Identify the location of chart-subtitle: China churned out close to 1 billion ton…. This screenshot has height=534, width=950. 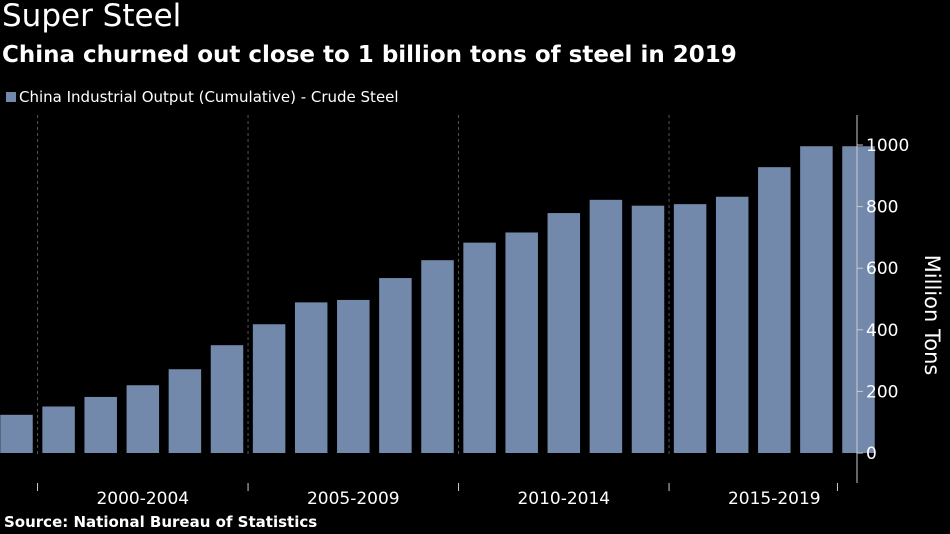
(369, 55).